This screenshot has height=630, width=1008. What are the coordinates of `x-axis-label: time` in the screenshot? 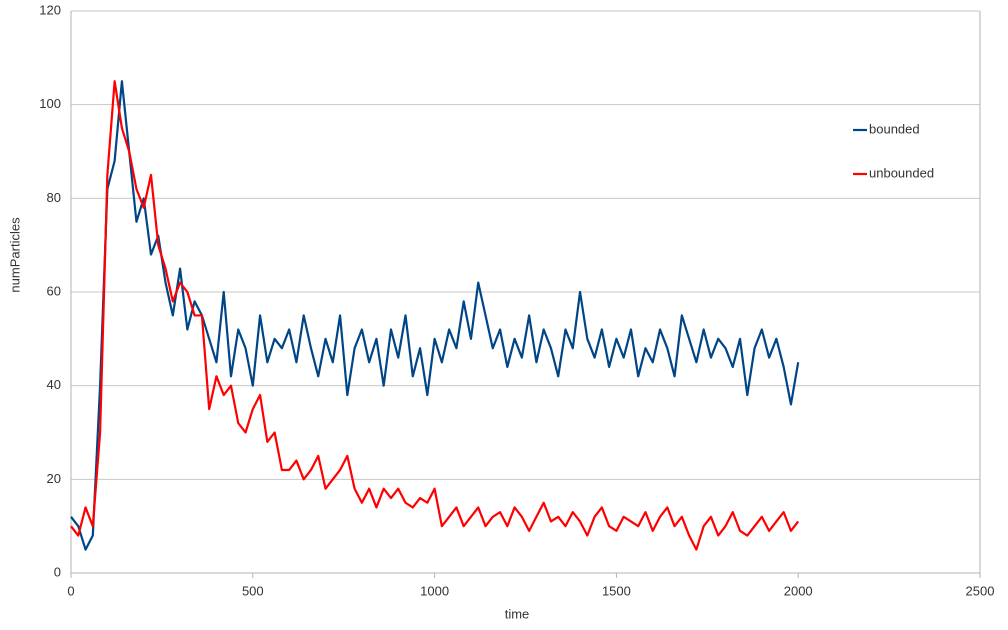 It's located at (517, 613).